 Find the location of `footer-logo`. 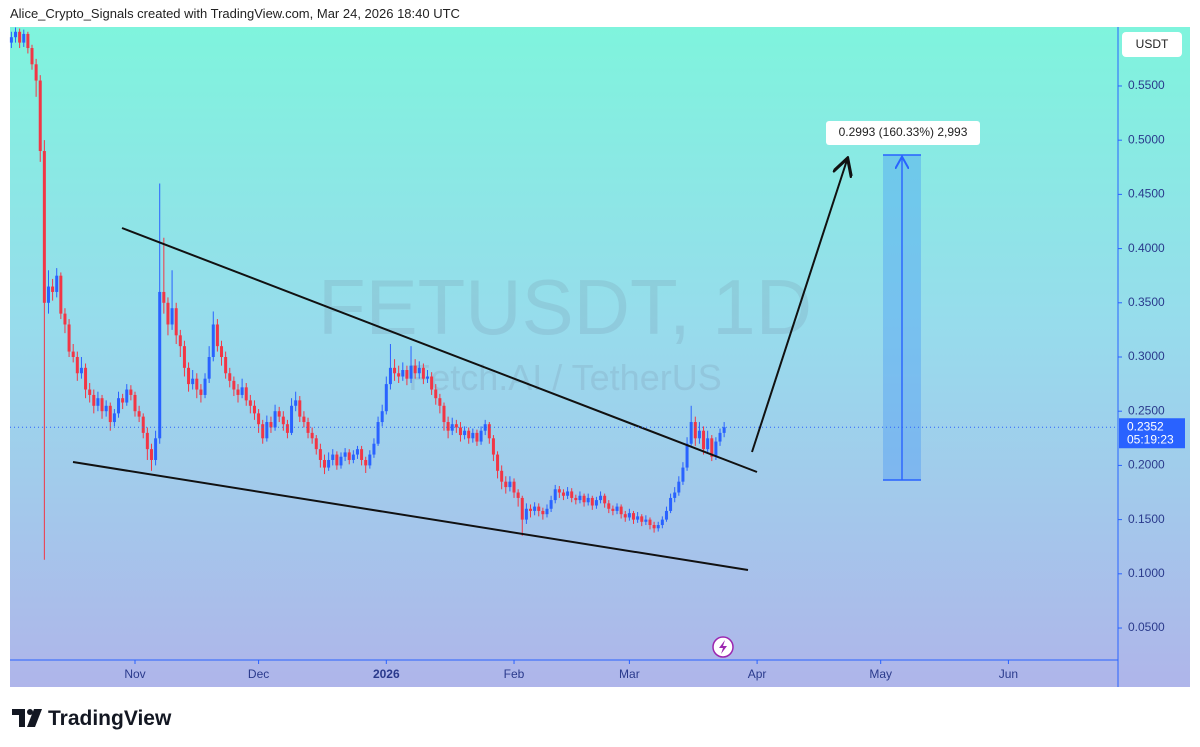

footer-logo is located at coordinates (27, 718).